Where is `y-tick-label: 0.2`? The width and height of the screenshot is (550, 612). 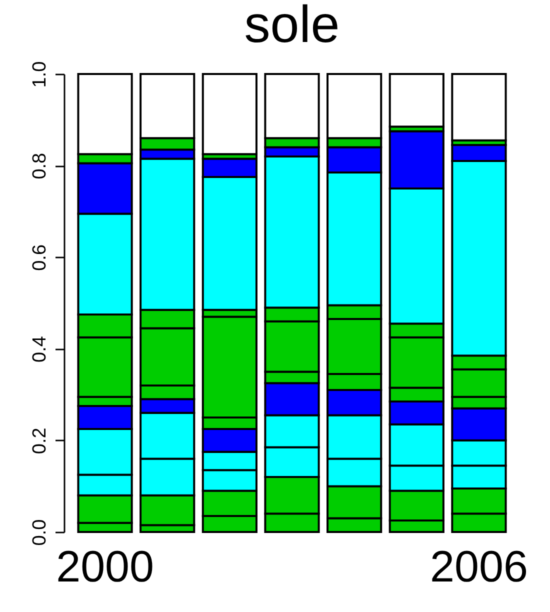 y-tick-label: 0.2 is located at coordinates (40, 441).